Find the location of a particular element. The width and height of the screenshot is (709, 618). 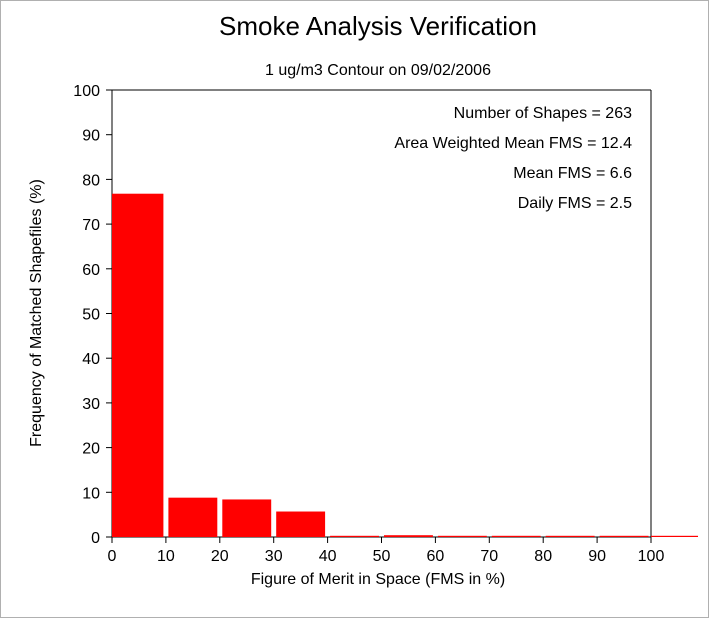

y-tick-label: 70 is located at coordinates (91, 225).